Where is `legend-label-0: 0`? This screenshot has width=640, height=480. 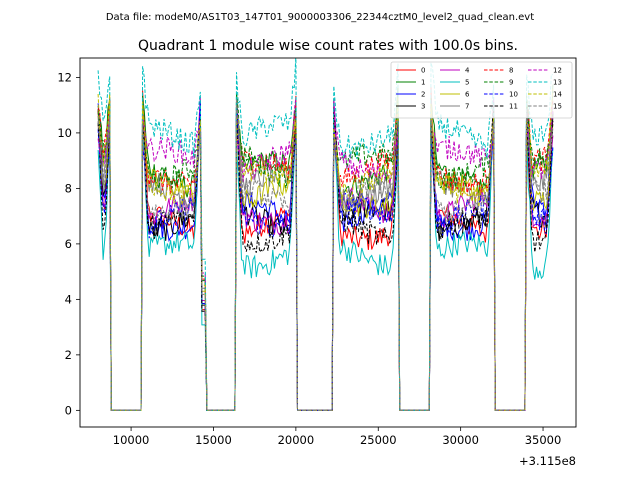
legend-label-0: 0 is located at coordinates (423, 71).